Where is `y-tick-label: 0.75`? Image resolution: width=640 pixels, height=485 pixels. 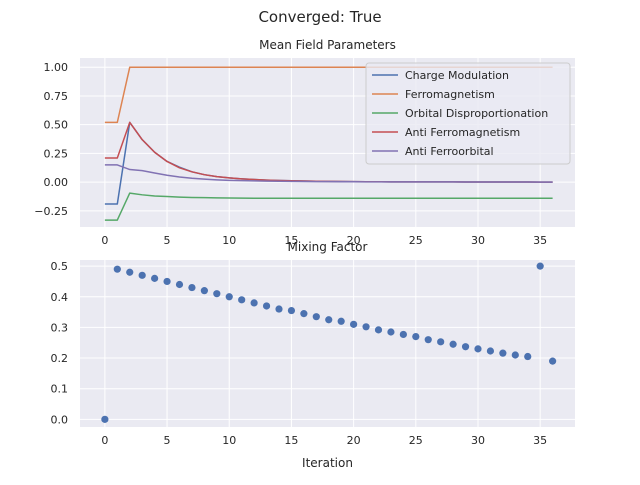
y-tick-label: 0.75 is located at coordinates (56, 96).